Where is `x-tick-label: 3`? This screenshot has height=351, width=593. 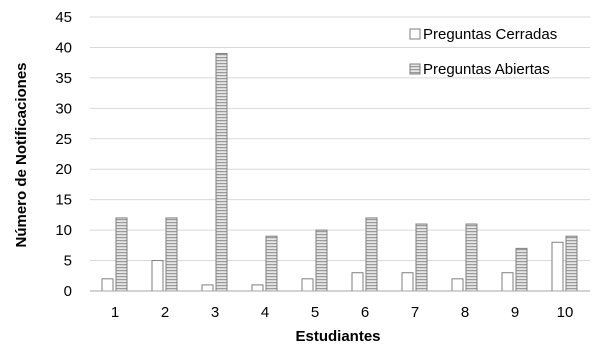 x-tick-label: 3 is located at coordinates (215, 312).